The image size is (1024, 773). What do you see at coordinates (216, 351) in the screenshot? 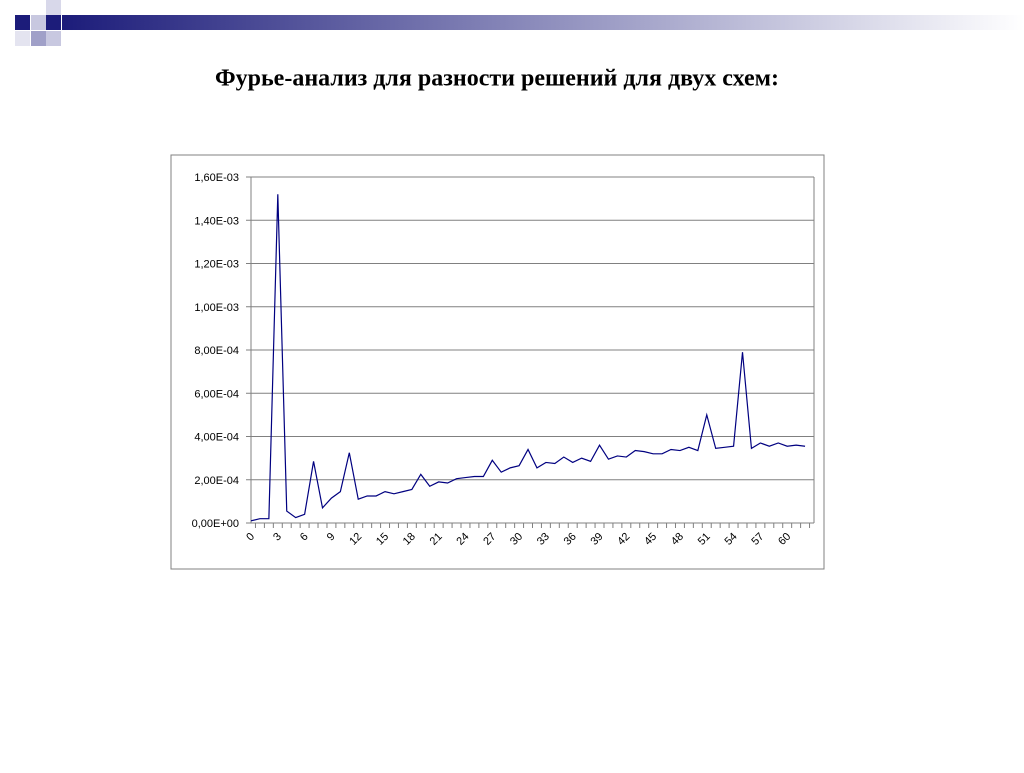
I see `y-tick-label: 8,00E-04` at bounding box center [216, 351].